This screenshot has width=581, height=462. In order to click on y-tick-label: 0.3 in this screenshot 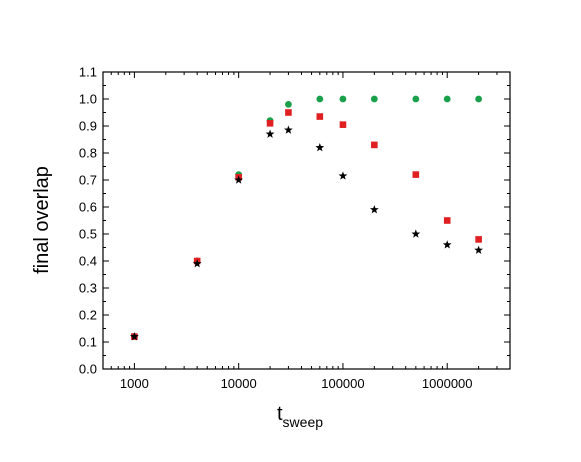, I will do `click(88, 288)`.